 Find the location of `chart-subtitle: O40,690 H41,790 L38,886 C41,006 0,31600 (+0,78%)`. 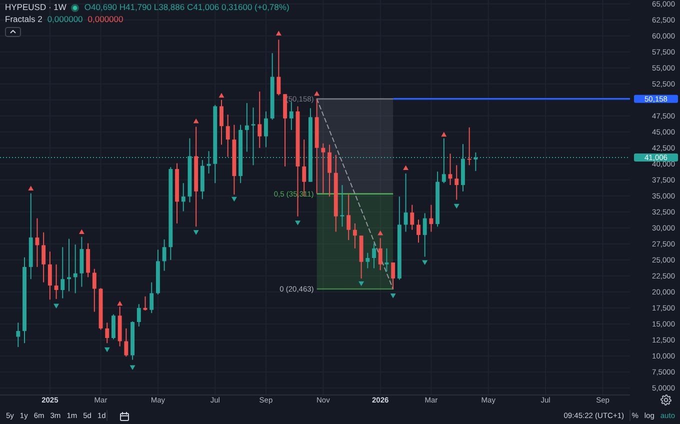

chart-subtitle: O40,690 H41,790 L38,886 C41,006 0,31600 (+0,78%) is located at coordinates (187, 7).